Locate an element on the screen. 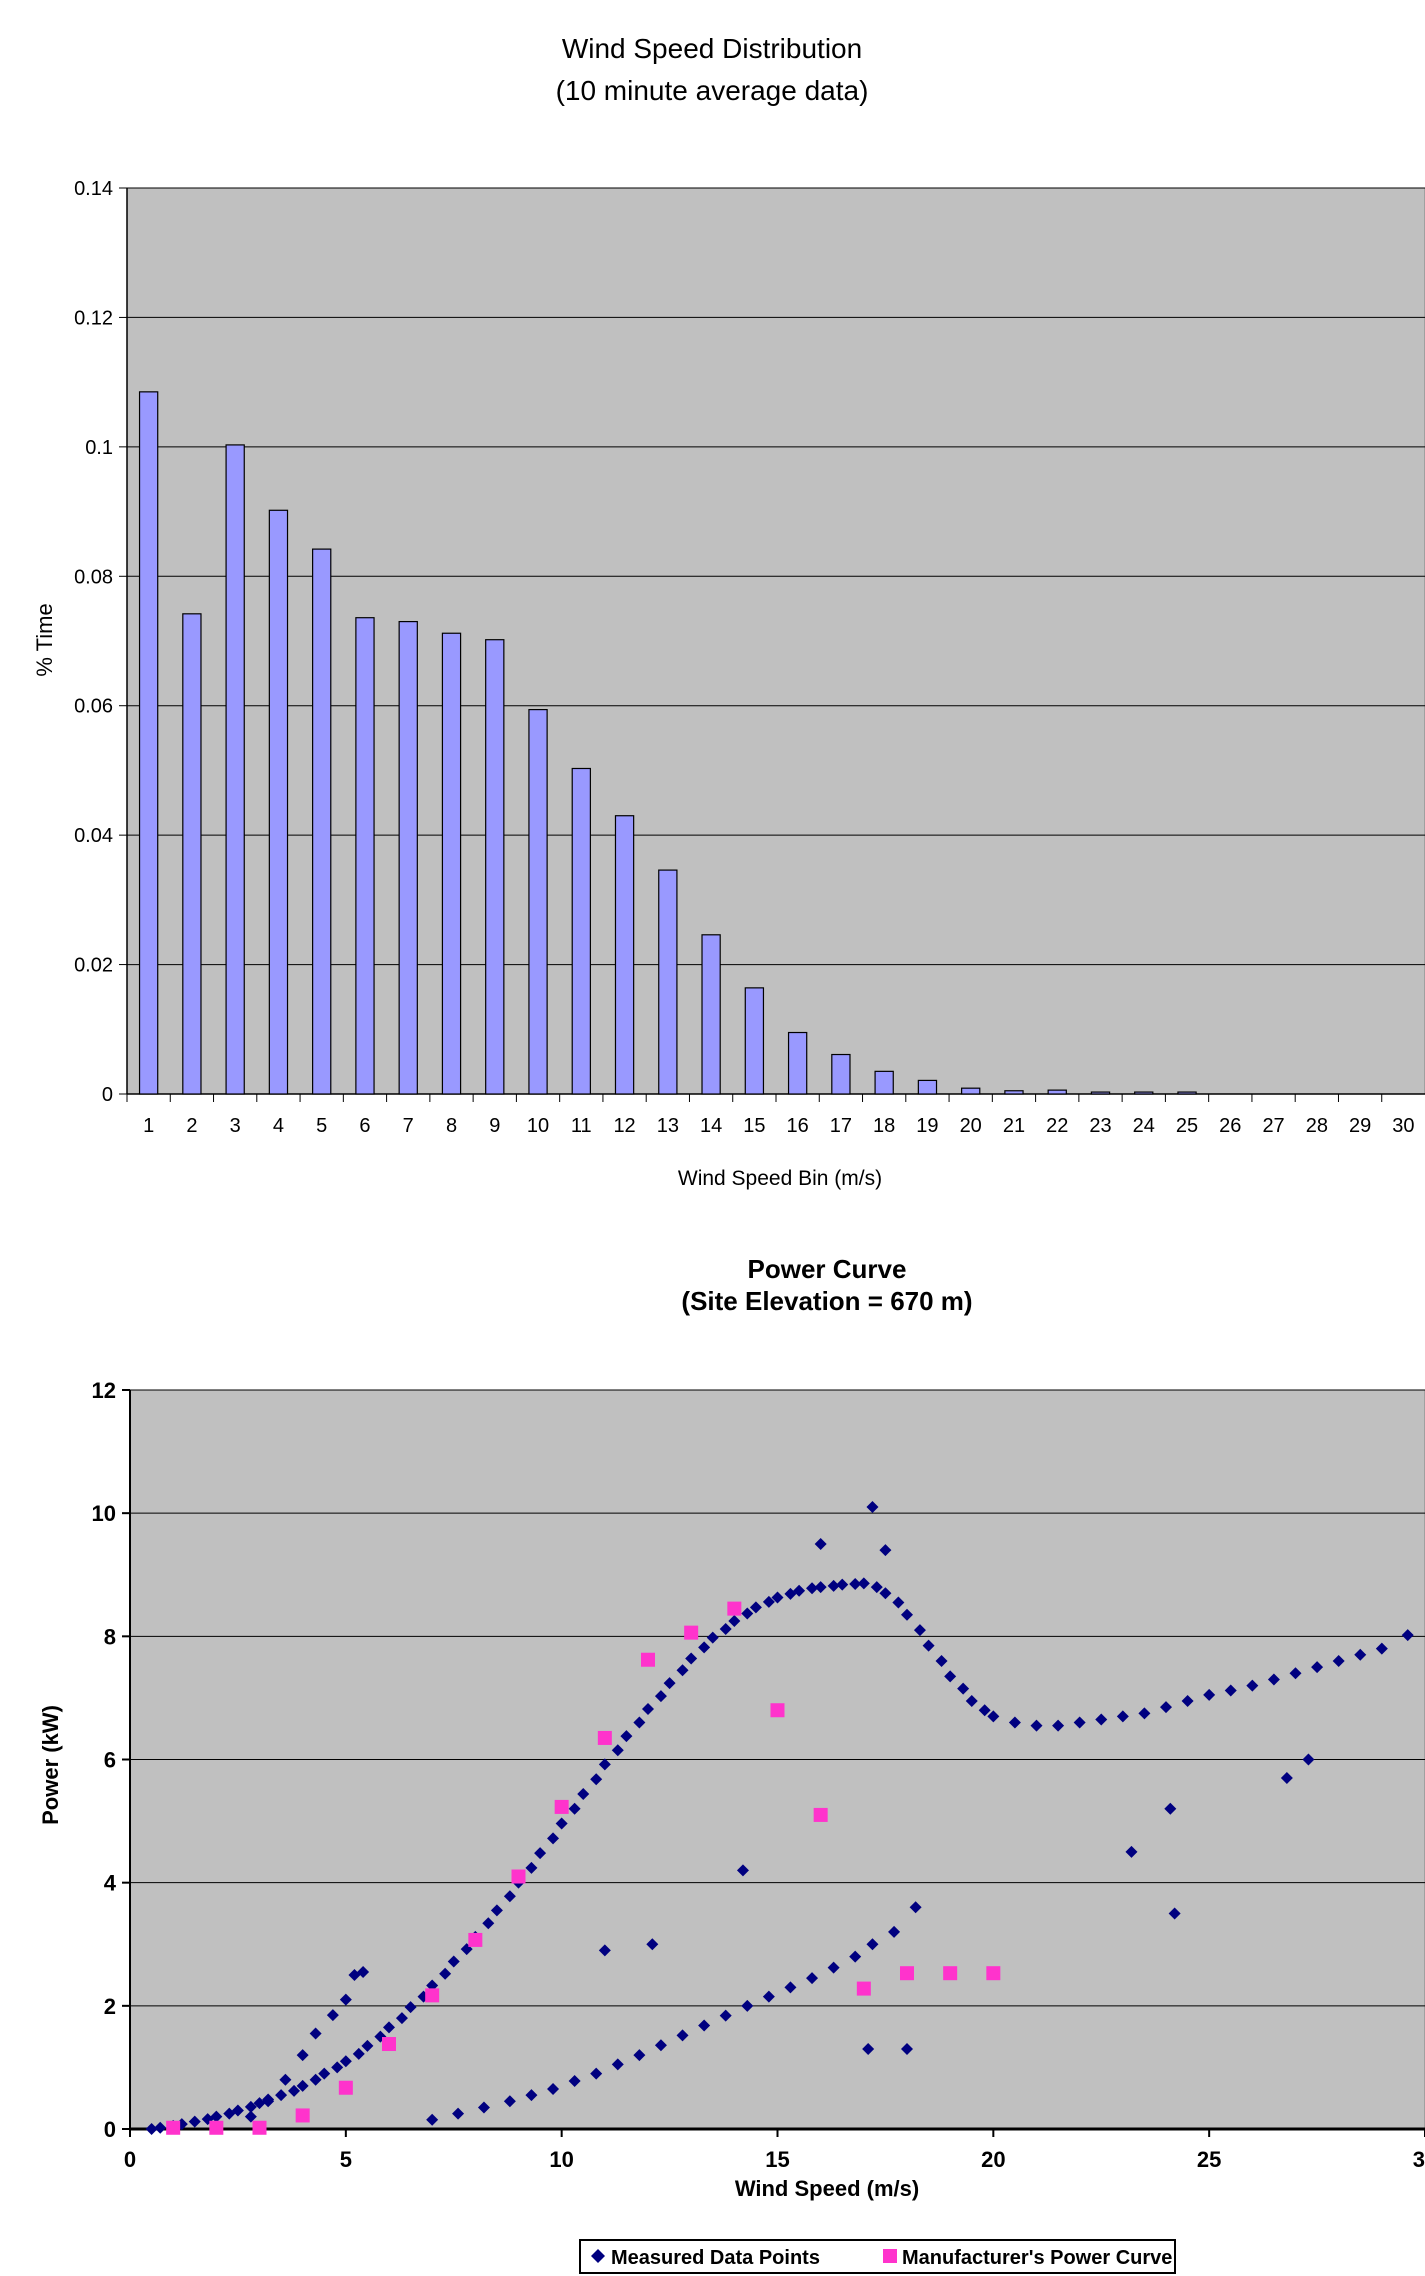 This screenshot has width=1425, height=2276. chart1-x-tick-label: 20 is located at coordinates (971, 1126).